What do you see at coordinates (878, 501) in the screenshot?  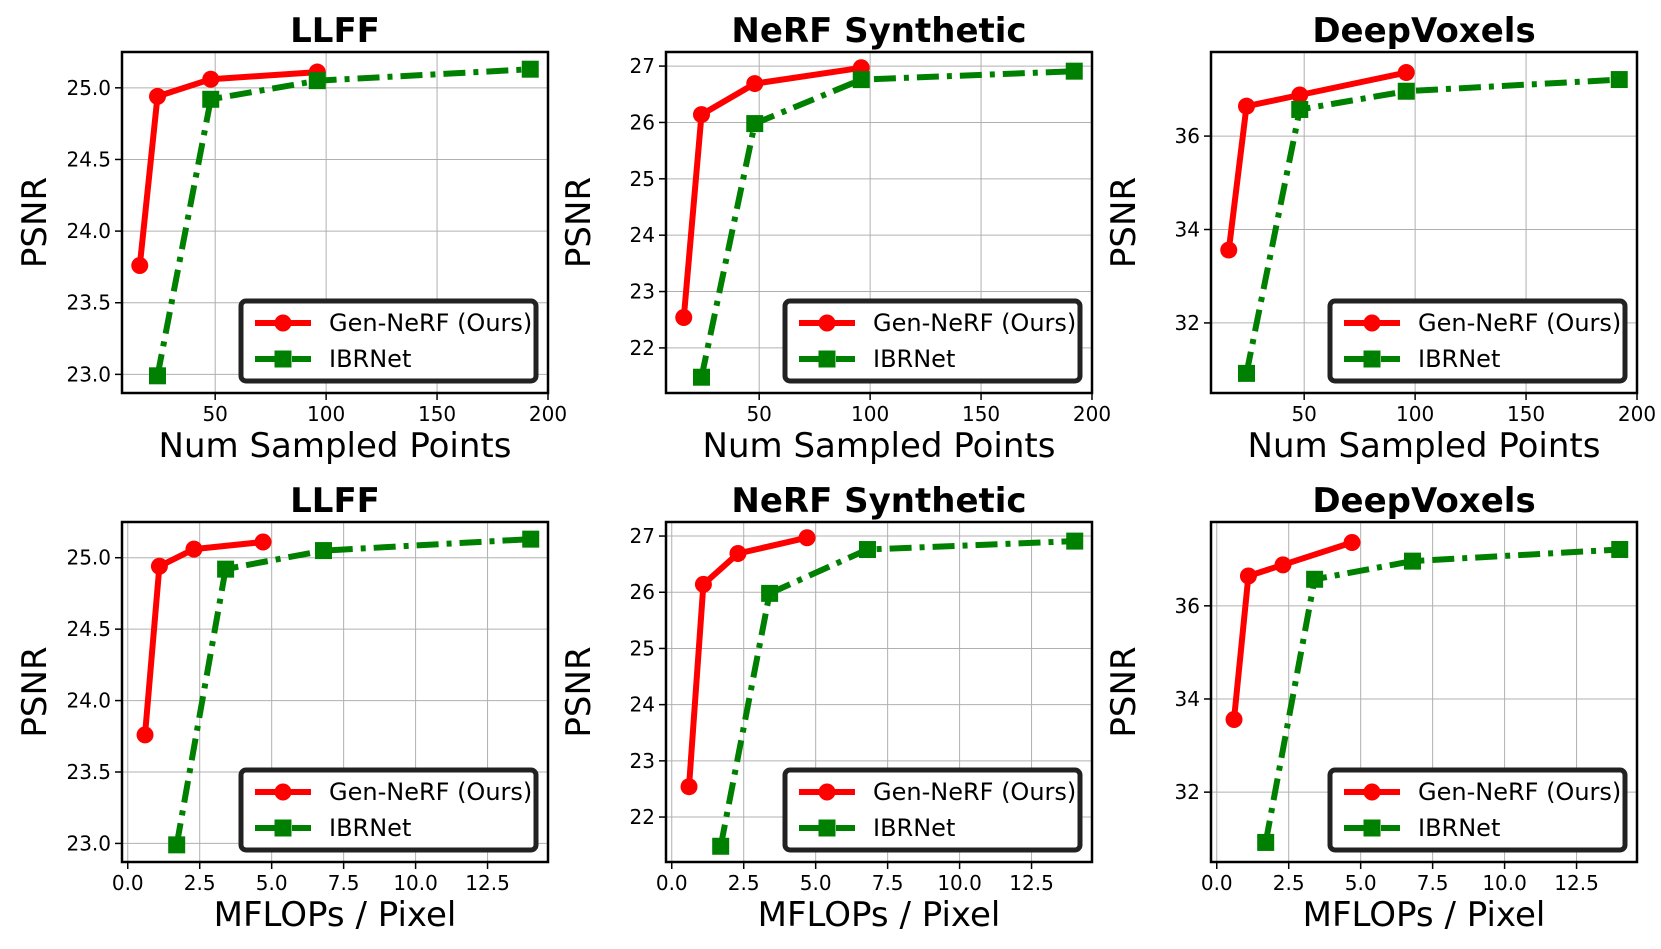 I see `chart-title: NeRF Synthetic` at bounding box center [878, 501].